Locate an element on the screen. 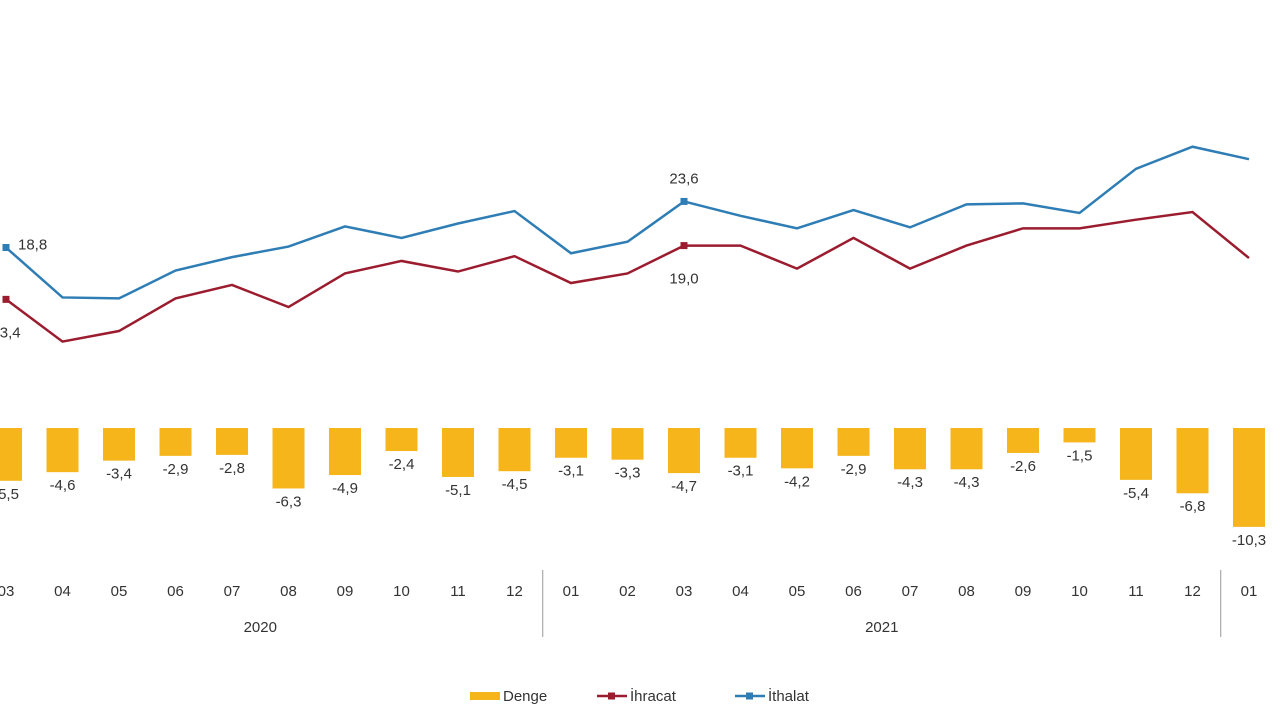 Image resolution: width=1280 pixels, height=720 pixels. bar-label: -2,4 is located at coordinates (402, 464).